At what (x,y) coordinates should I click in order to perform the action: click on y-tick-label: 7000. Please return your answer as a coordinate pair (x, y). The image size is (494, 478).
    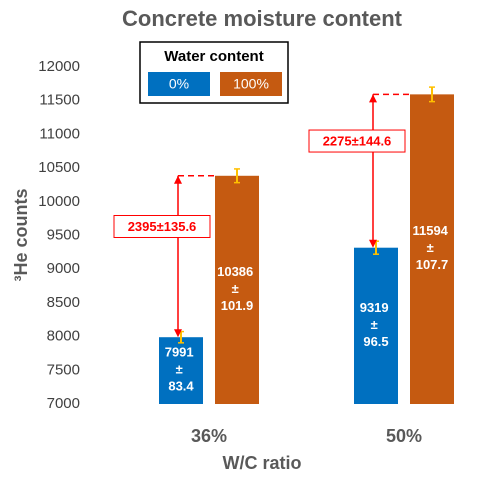
    Looking at the image, I should click on (63, 403).